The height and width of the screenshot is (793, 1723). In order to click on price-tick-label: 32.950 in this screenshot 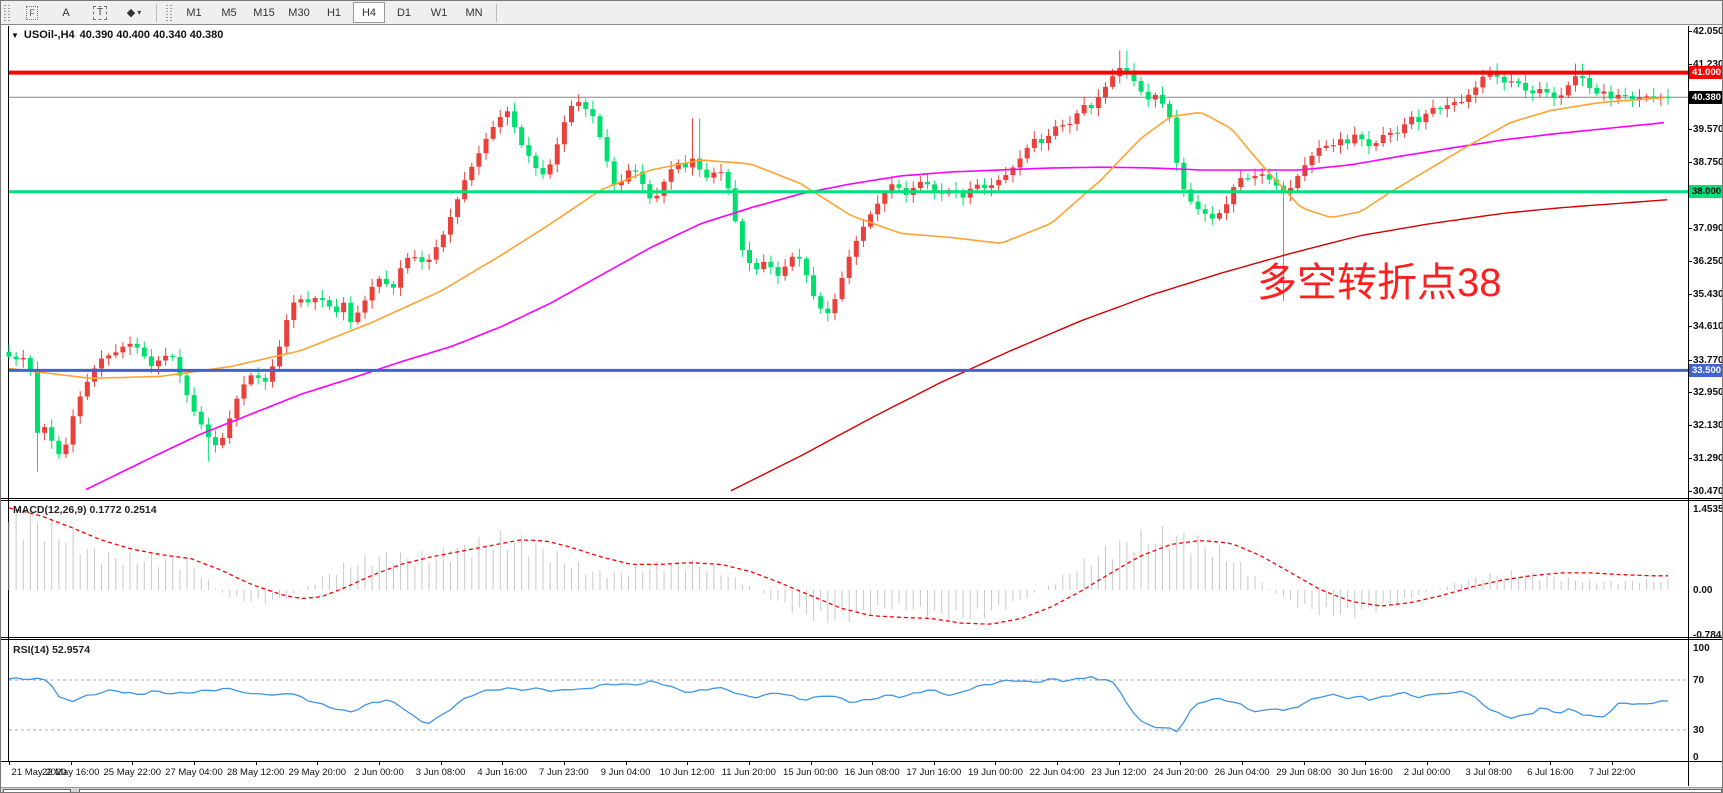, I will do `click(1708, 393)`.